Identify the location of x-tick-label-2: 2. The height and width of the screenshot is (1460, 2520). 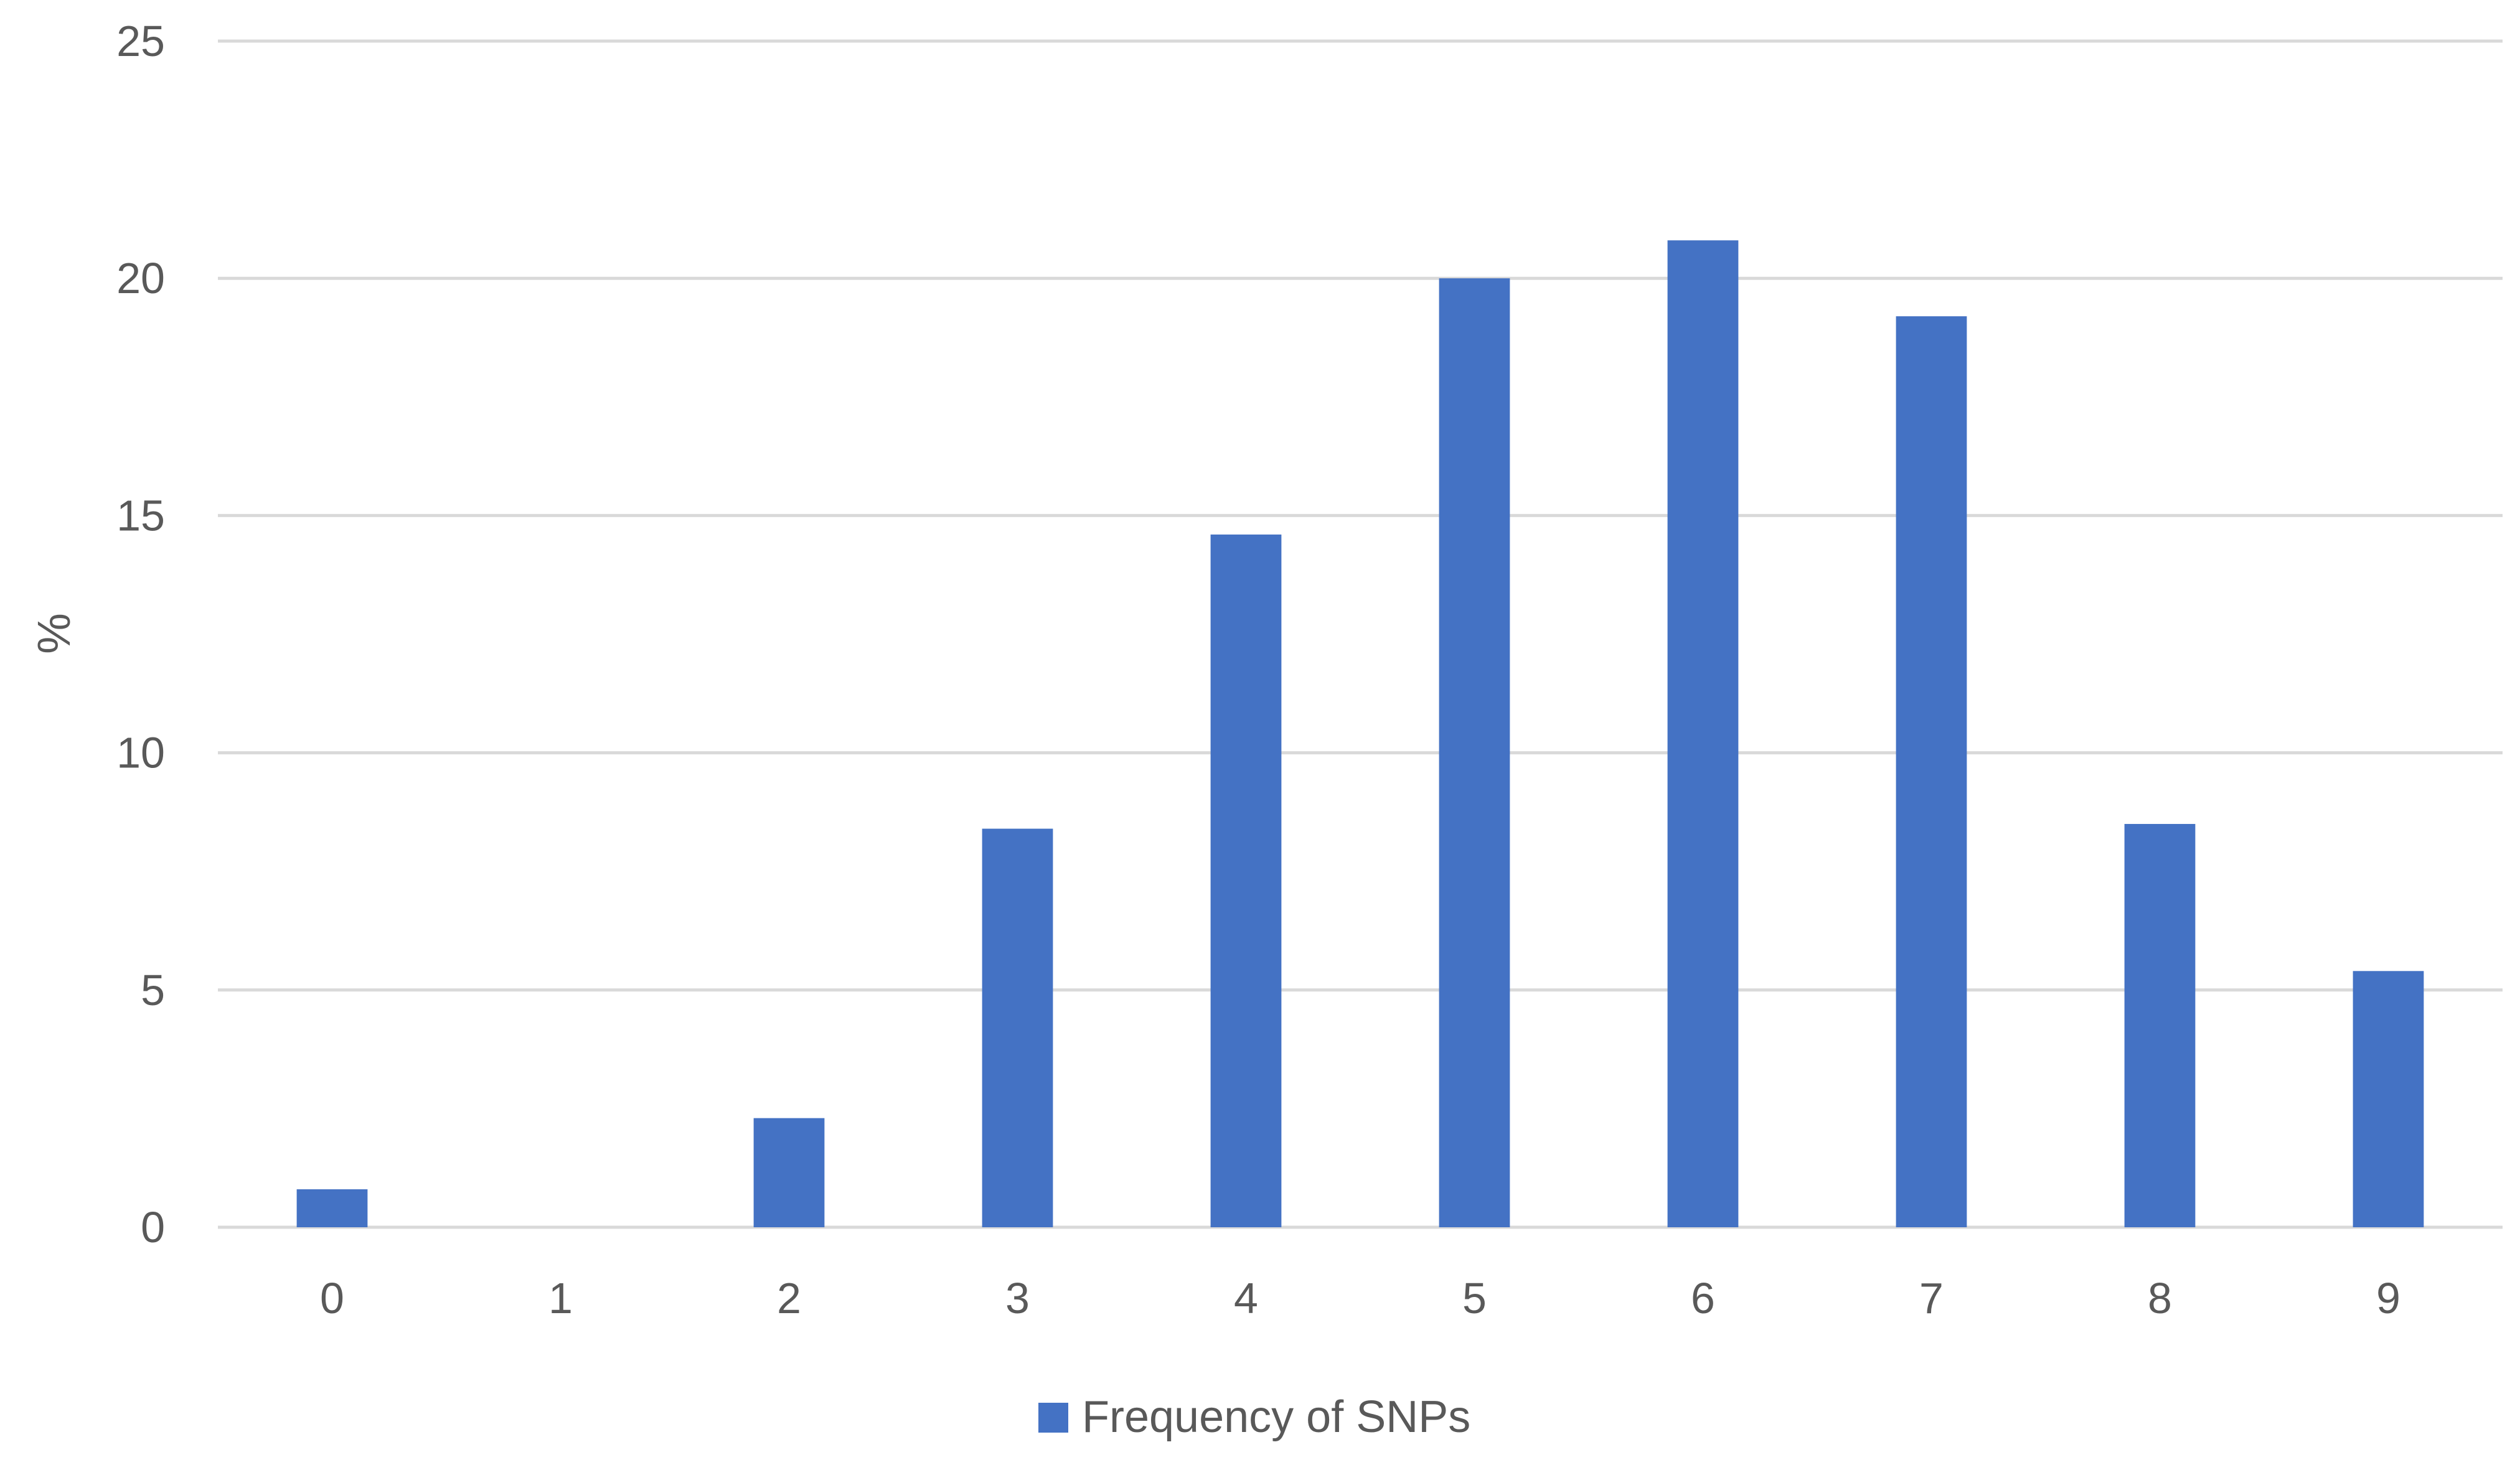
(789, 1298).